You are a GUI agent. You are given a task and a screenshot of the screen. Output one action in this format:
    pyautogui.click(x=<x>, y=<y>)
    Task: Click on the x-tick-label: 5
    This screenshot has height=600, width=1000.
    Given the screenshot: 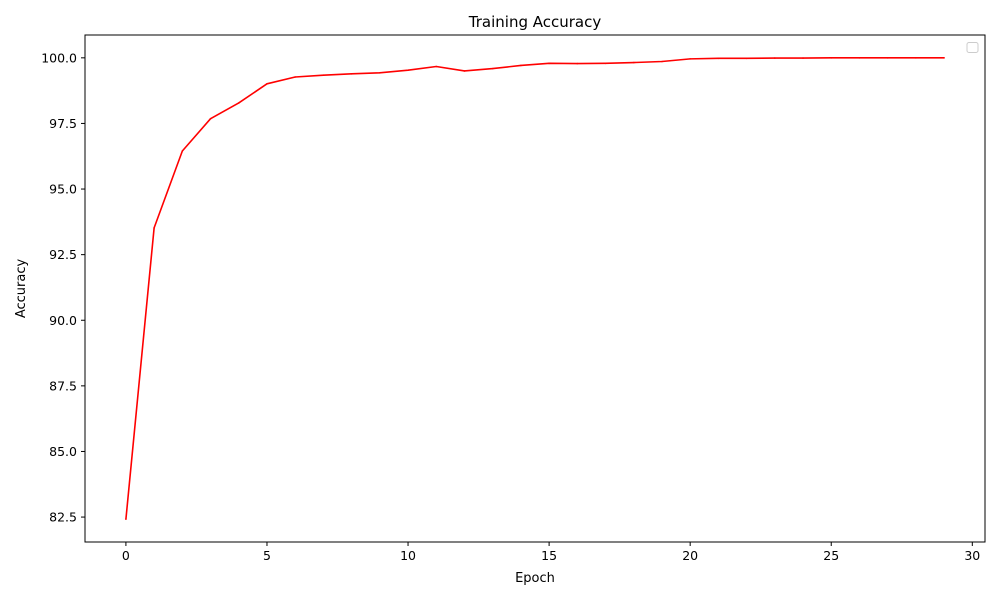 What is the action you would take?
    pyautogui.click(x=267, y=555)
    